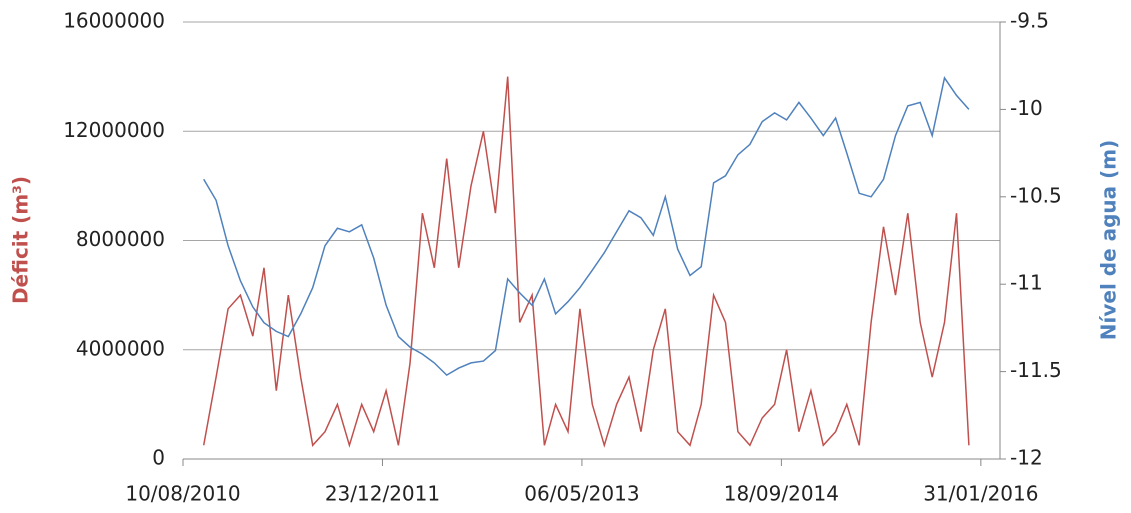 Image resolution: width=1131 pixels, height=513 pixels. I want to click on y-tick-label: 0, so click(158, 458).